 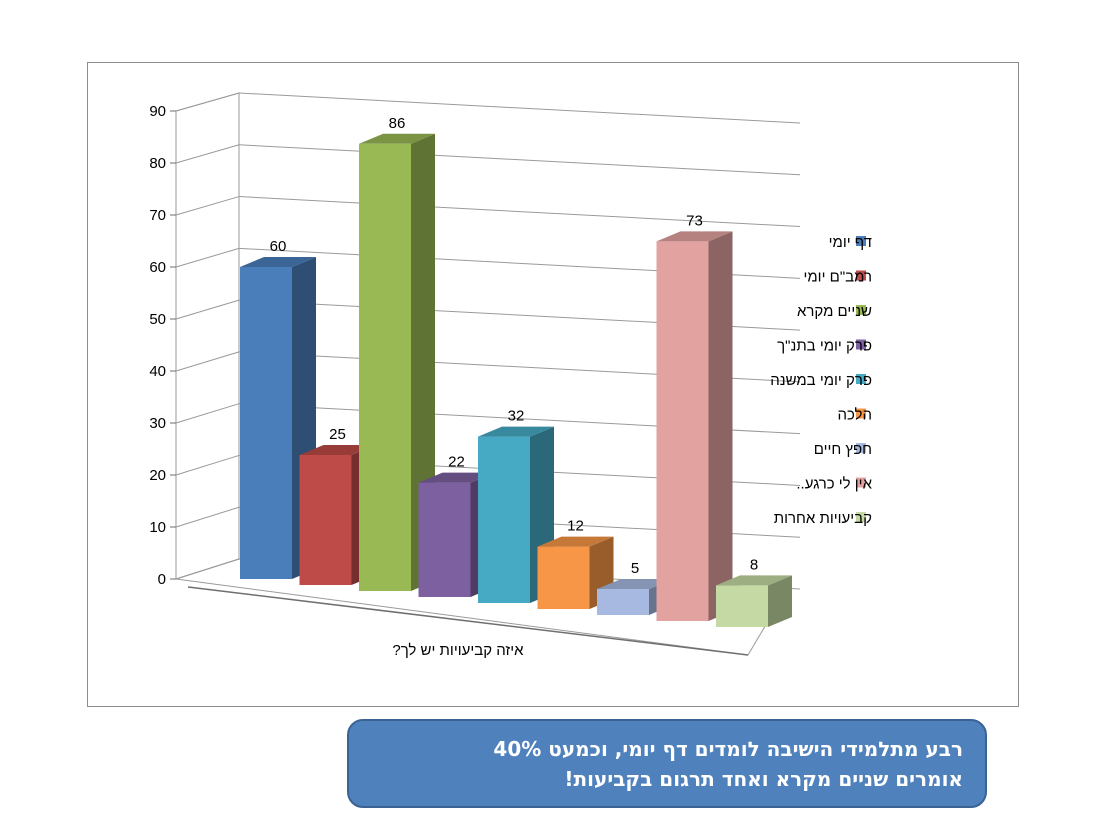 I want to click on legend-label: שניים מקרא, so click(x=834, y=311).